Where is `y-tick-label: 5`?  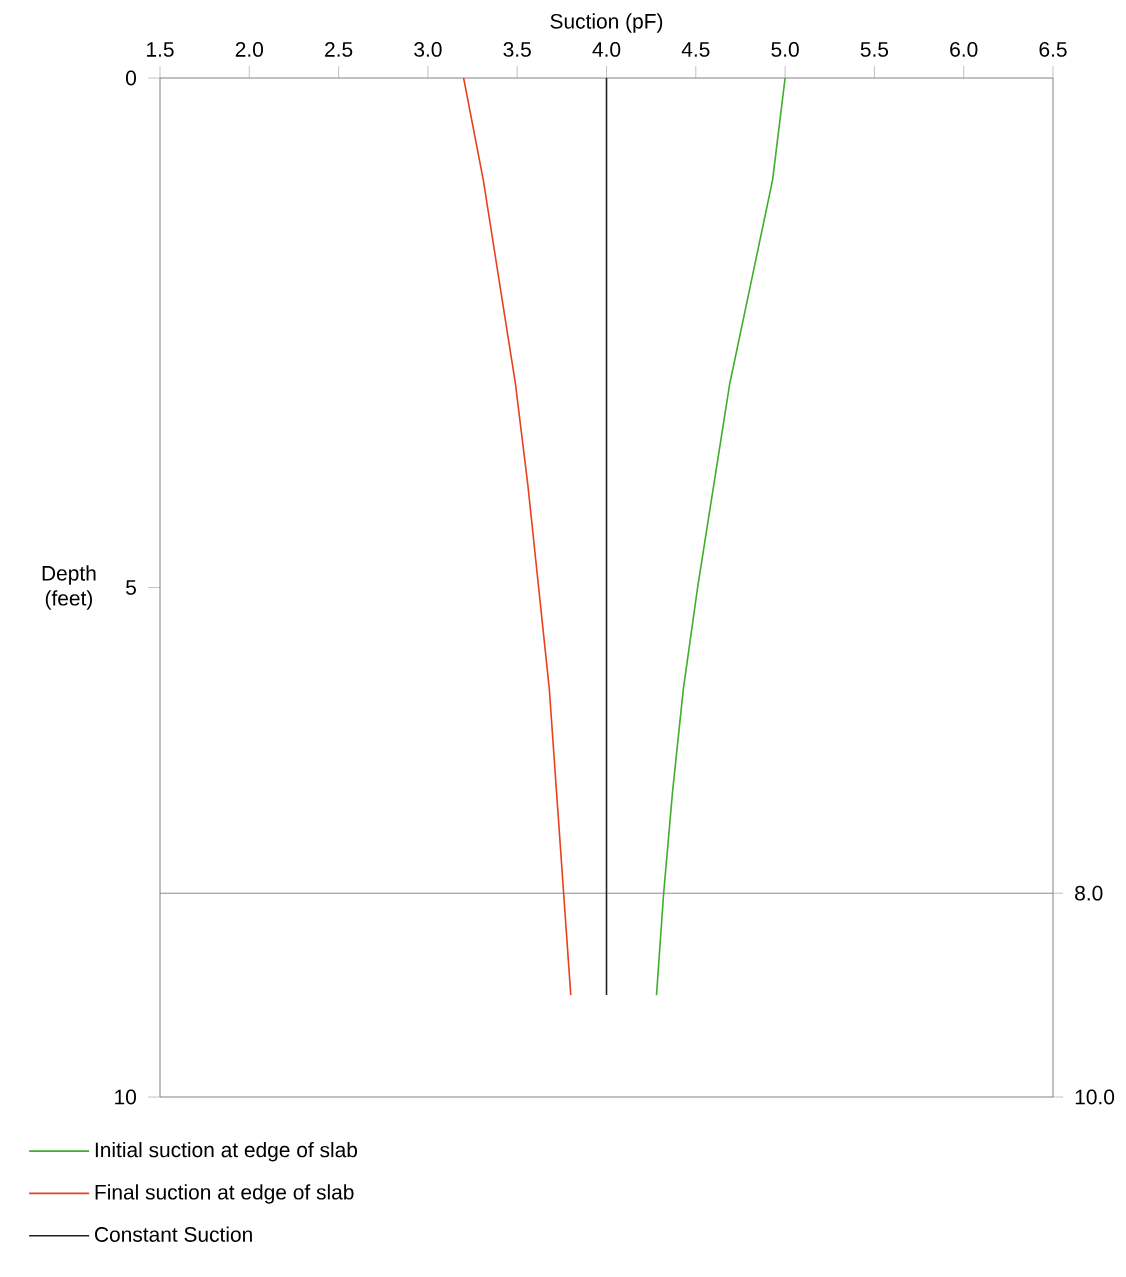 y-tick-label: 5 is located at coordinates (131, 587).